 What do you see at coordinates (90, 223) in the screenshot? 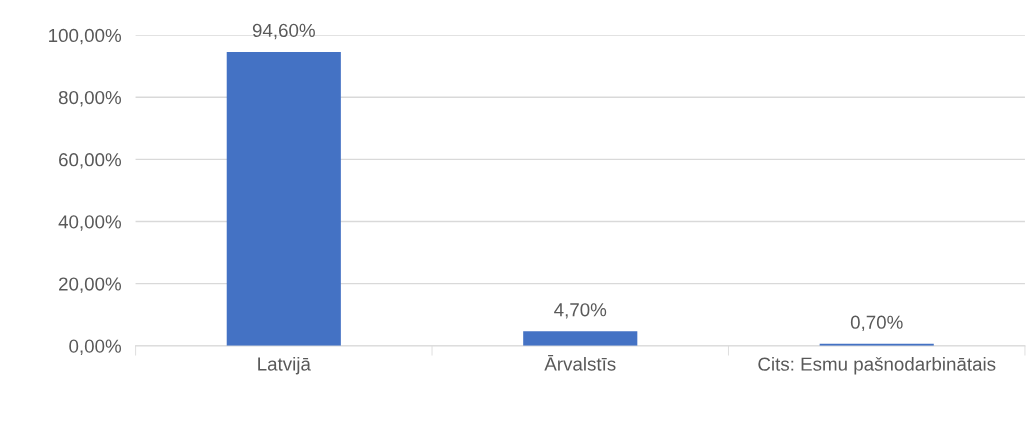
I see `y-tick-label: 40,00%` at bounding box center [90, 223].